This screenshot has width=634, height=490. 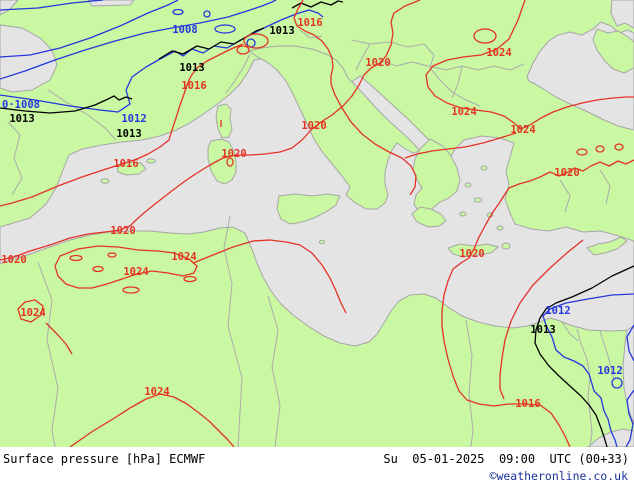 What do you see at coordinates (607, 246) in the screenshot?
I see `cyprus` at bounding box center [607, 246].